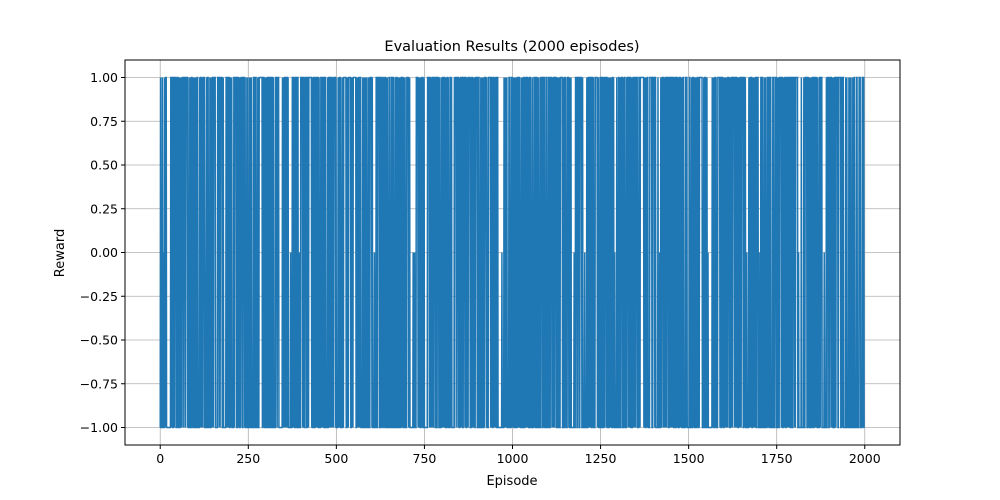 Image resolution: width=1000 pixels, height=500 pixels. What do you see at coordinates (248, 458) in the screenshot?
I see `x-tick-label: 250` at bounding box center [248, 458].